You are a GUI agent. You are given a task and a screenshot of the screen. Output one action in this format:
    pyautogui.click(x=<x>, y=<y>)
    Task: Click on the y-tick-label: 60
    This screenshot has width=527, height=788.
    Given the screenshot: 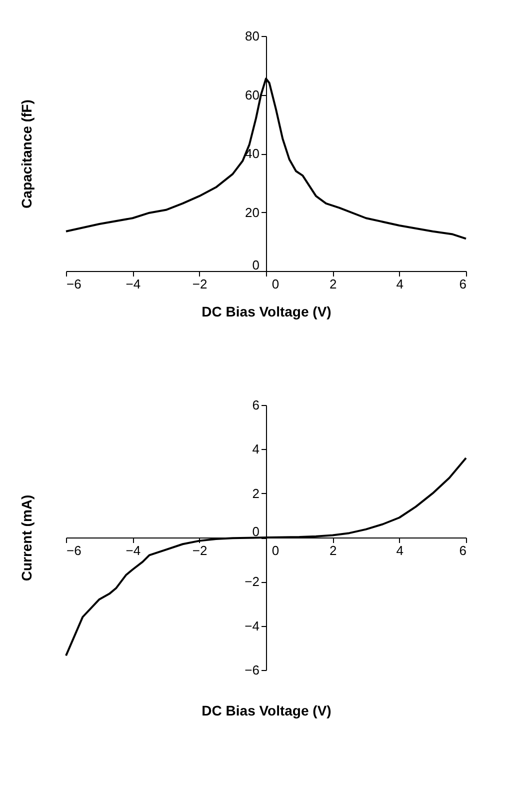 What is the action you would take?
    pyautogui.click(x=252, y=94)
    